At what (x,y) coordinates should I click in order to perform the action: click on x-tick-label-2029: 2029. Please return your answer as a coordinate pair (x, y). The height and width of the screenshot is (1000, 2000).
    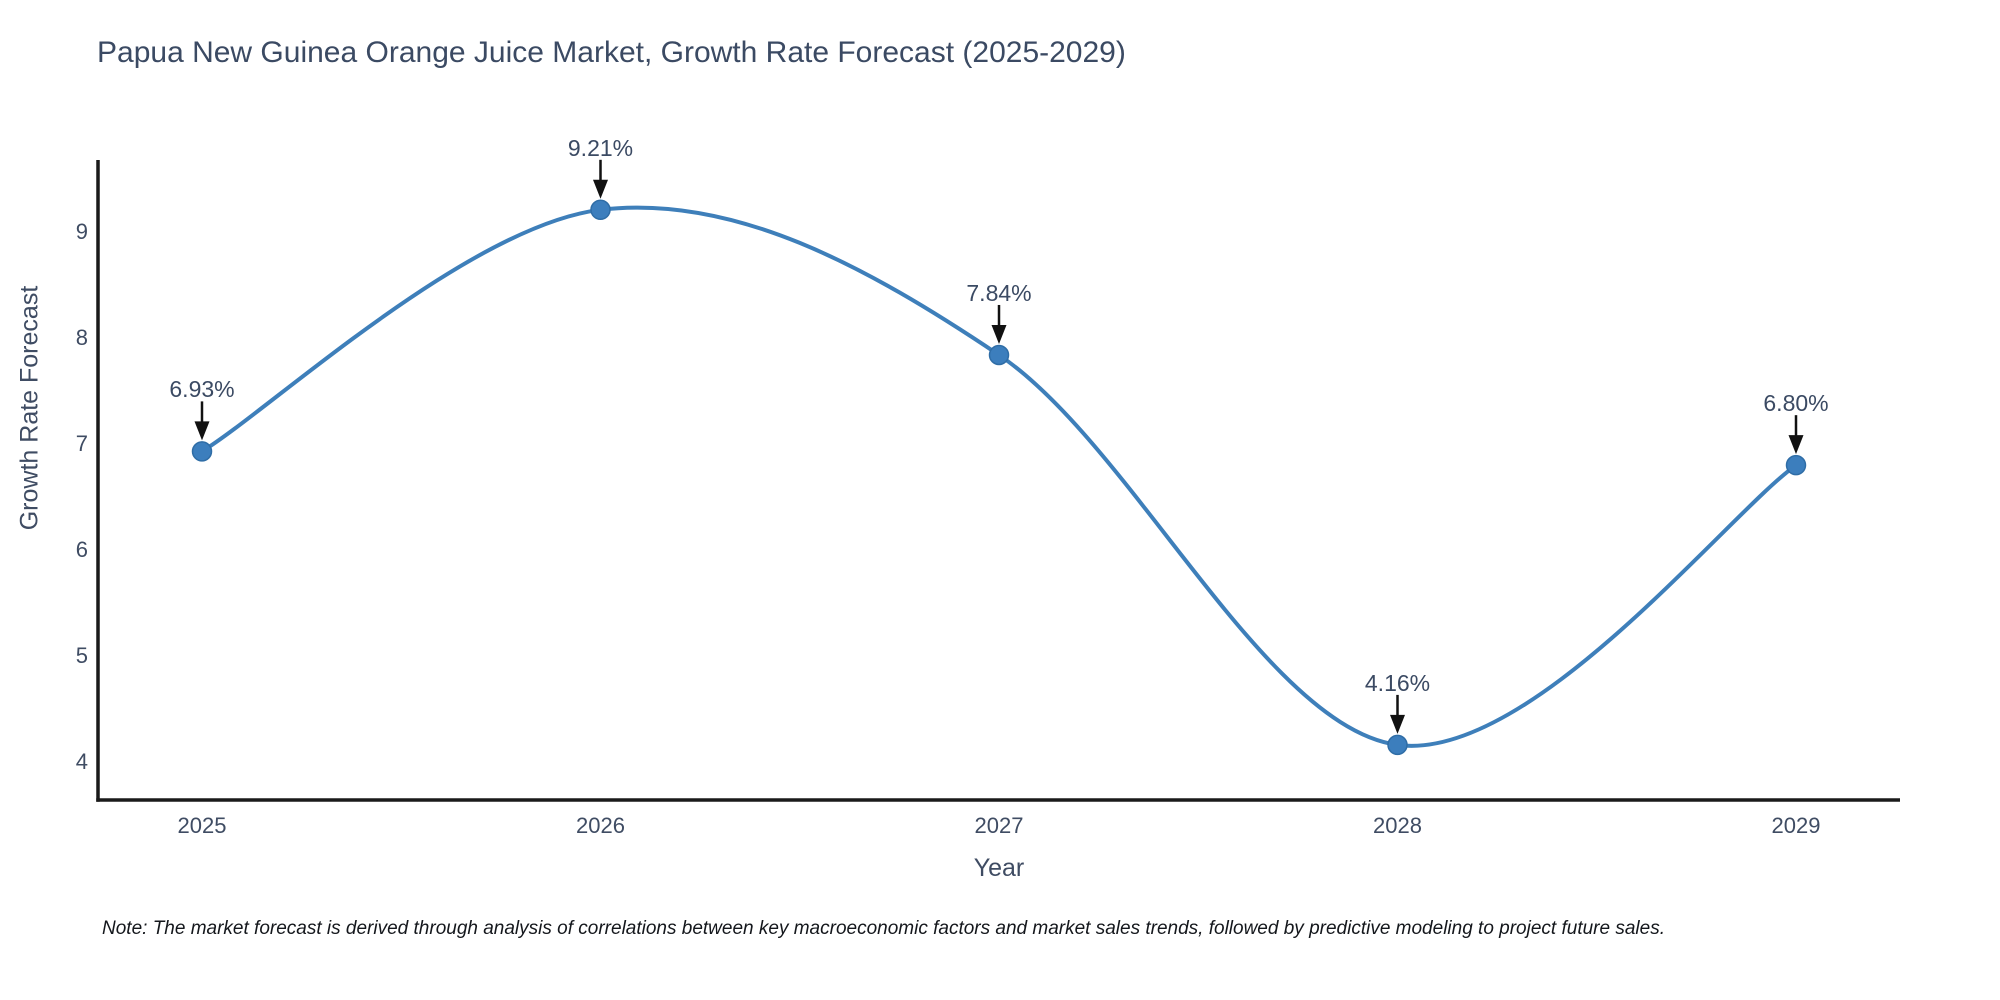
    Looking at the image, I should click on (1796, 825).